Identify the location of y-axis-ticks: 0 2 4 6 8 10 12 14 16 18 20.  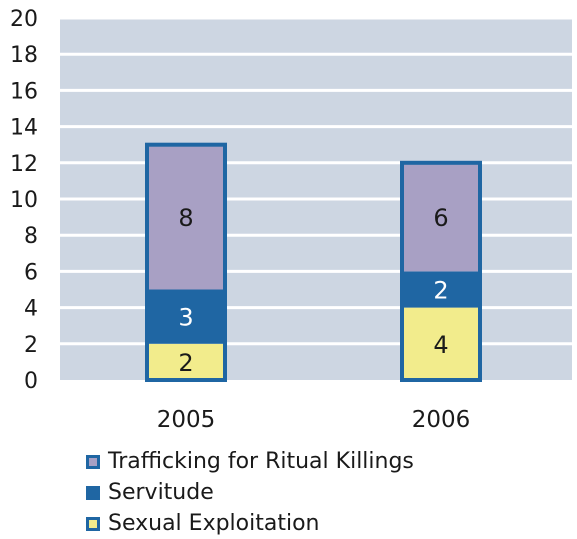
(24, 200).